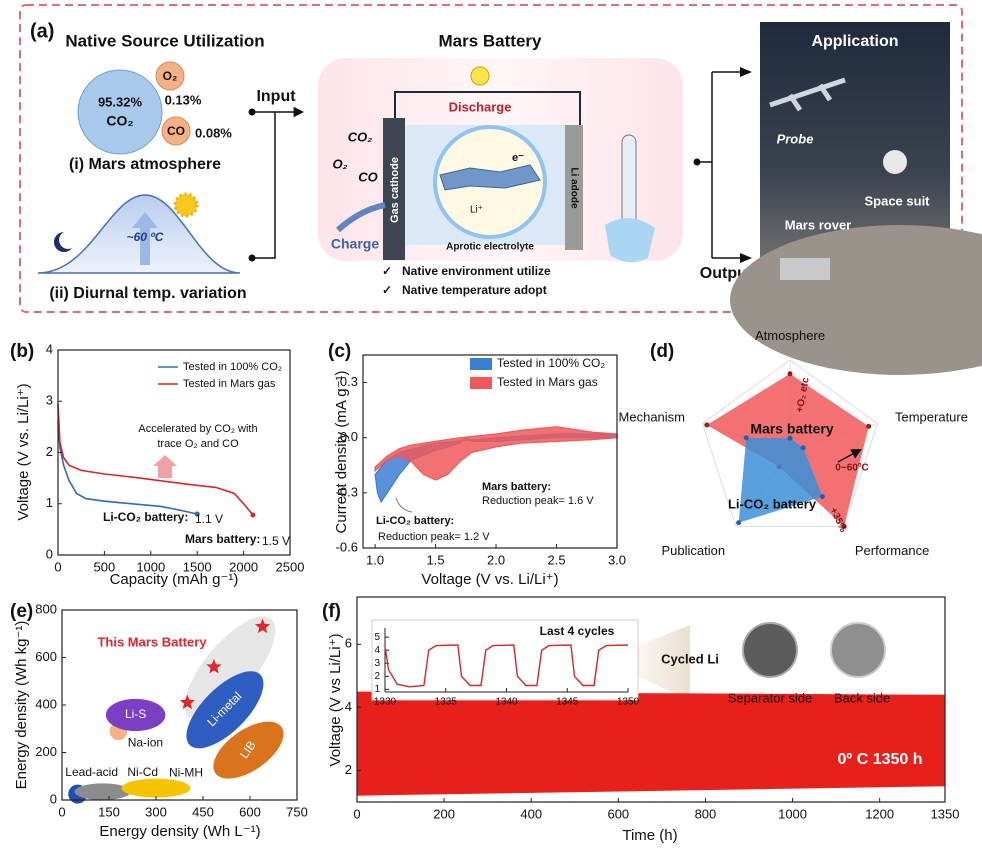  What do you see at coordinates (368, 176) in the screenshot?
I see `gas-label: CO` at bounding box center [368, 176].